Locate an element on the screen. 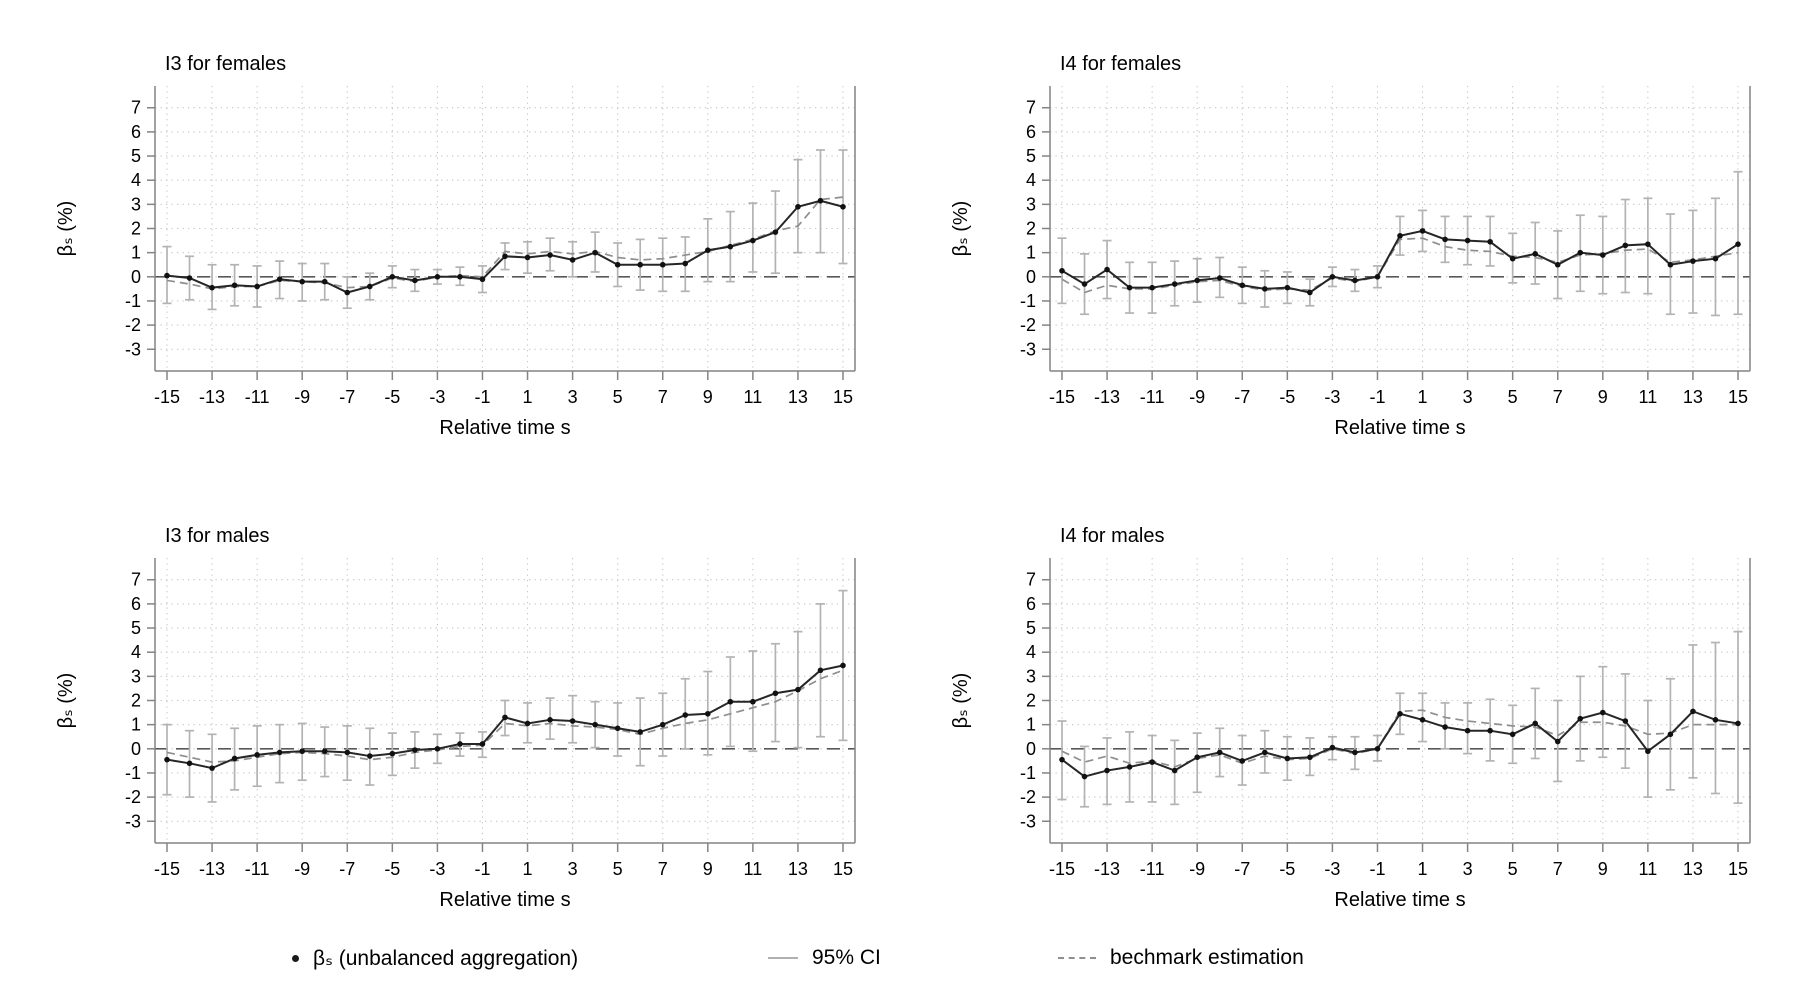 This screenshot has width=1800, height=1000. svg-text: -2 is located at coordinates (133, 797).